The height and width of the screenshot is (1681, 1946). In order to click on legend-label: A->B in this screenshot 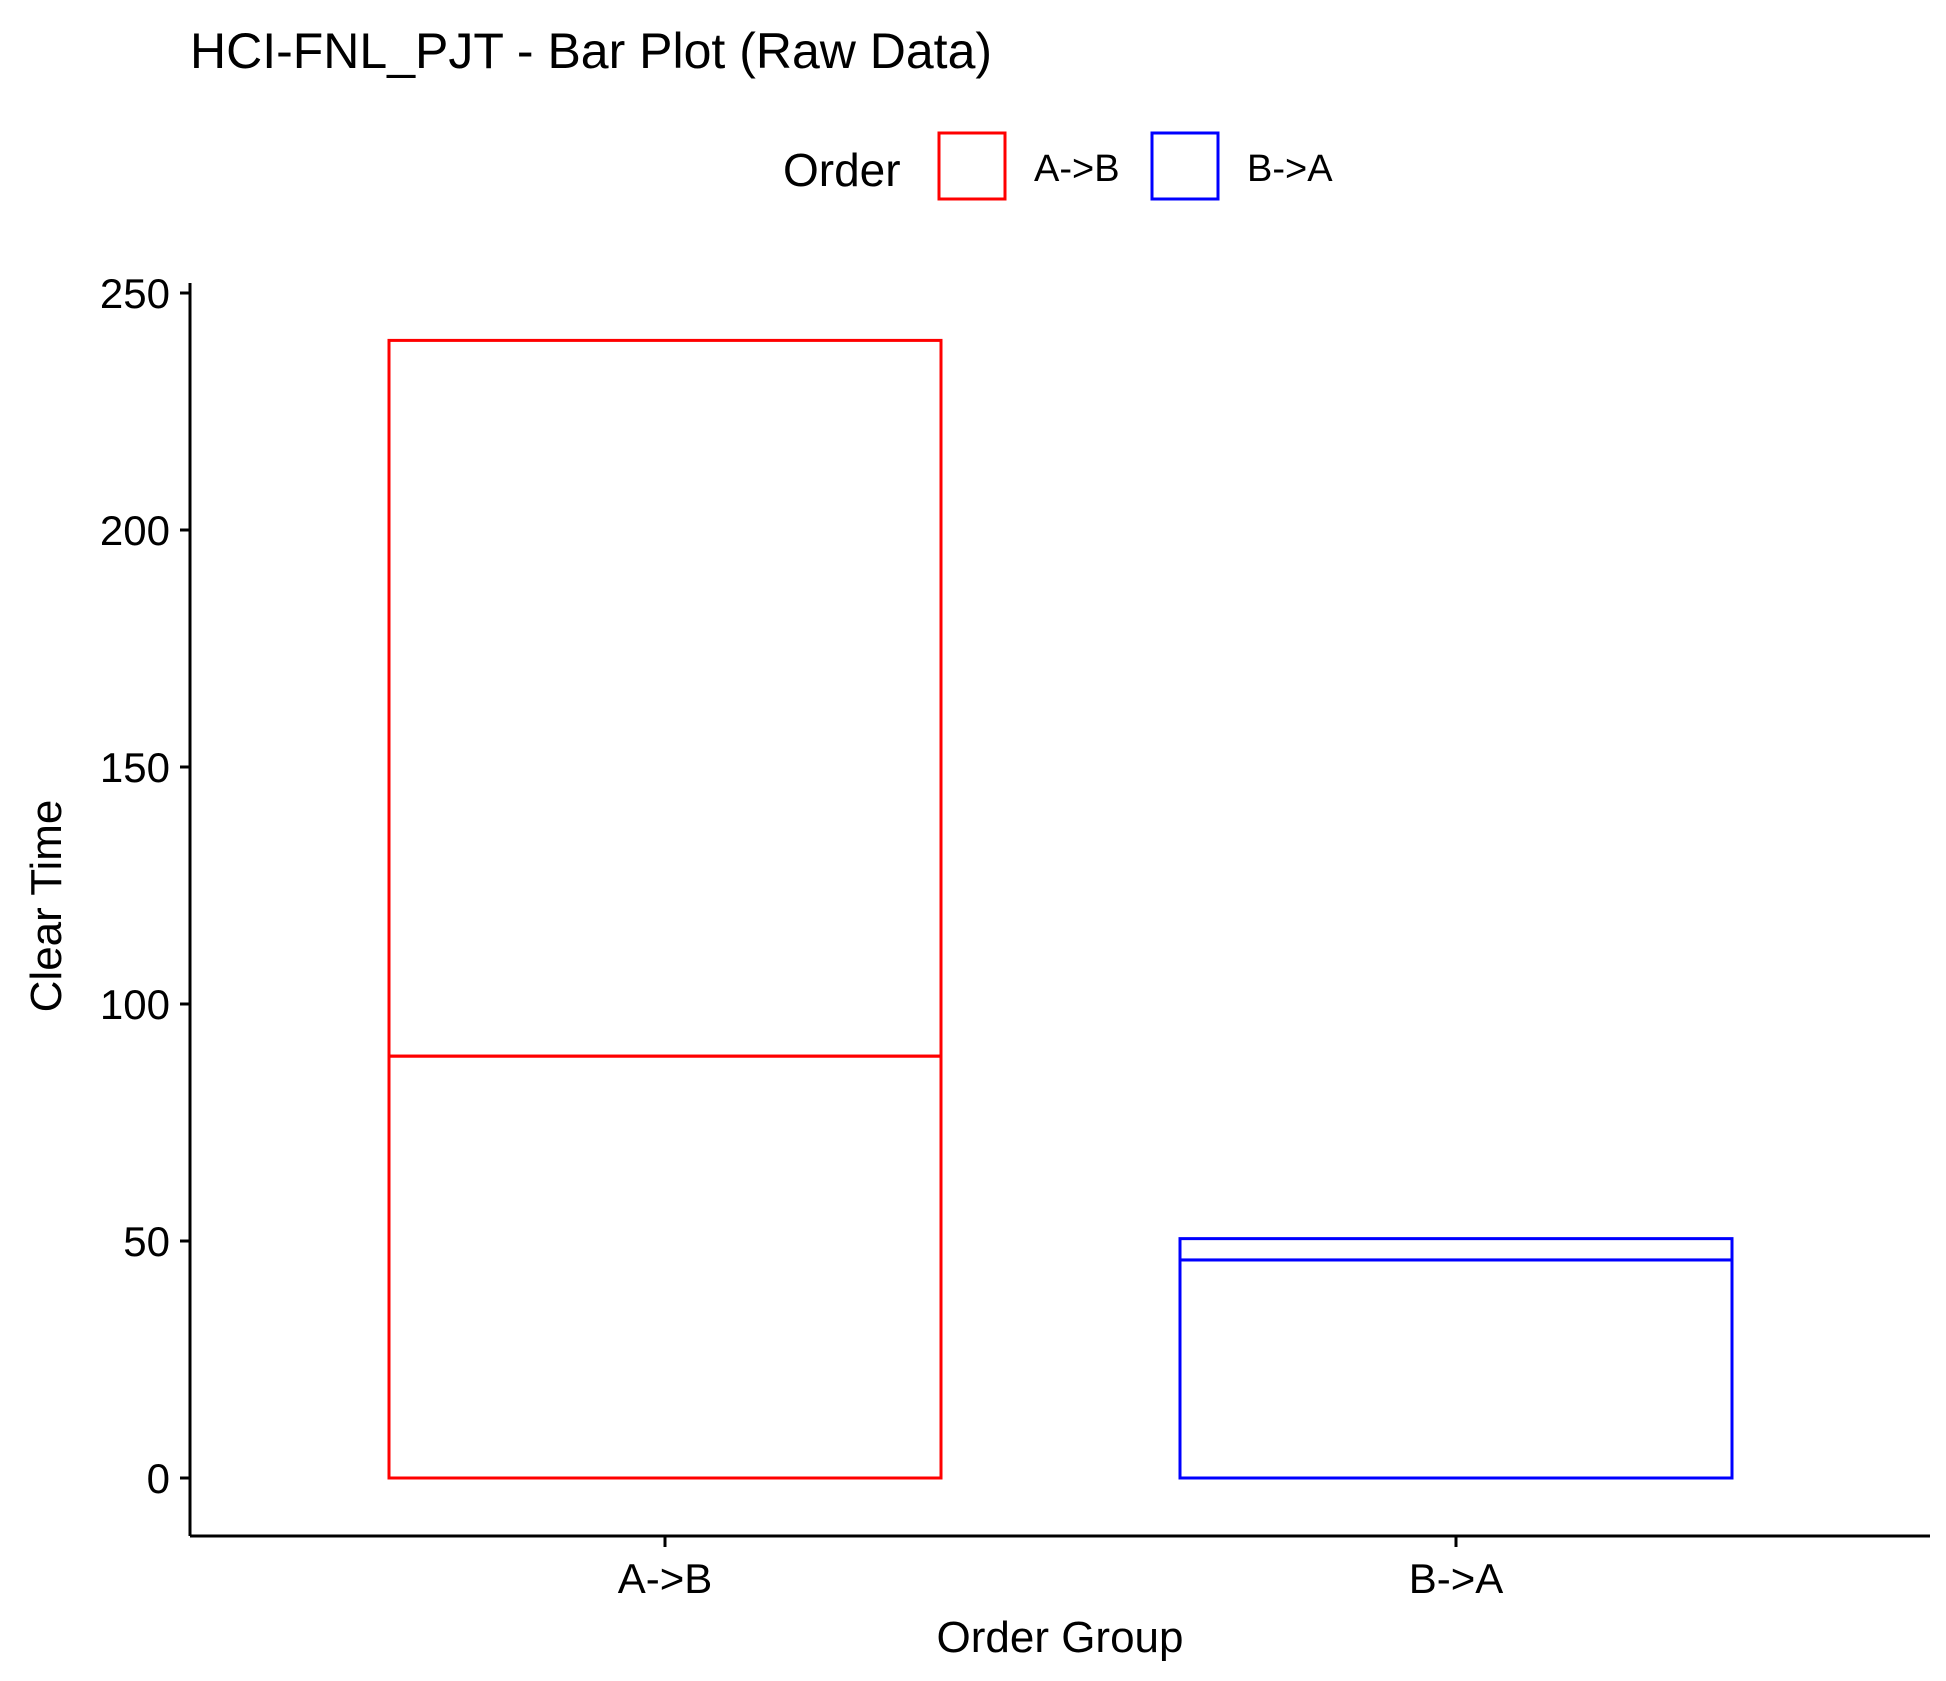, I will do `click(1077, 169)`.